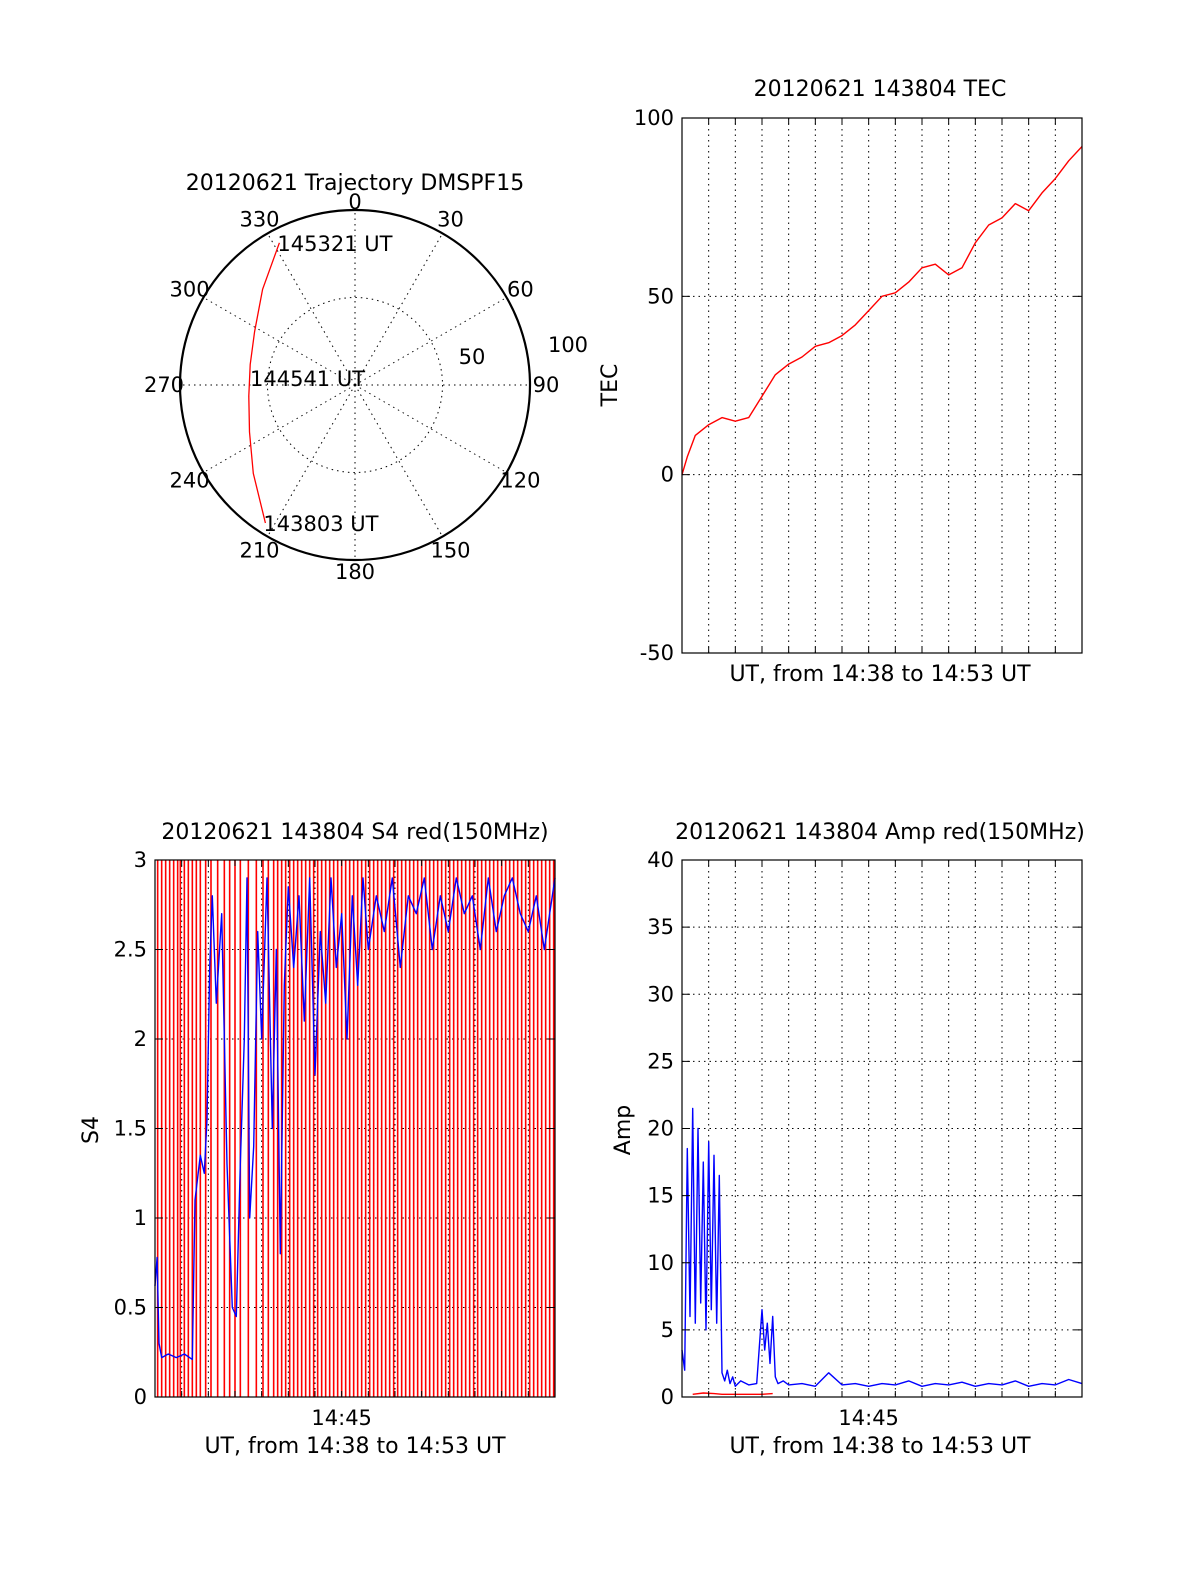 The width and height of the screenshot is (1200, 1580). What do you see at coordinates (355, 1446) in the screenshot?
I see `s4-x-label: UT, from 14:38 to 14:53 UT` at bounding box center [355, 1446].